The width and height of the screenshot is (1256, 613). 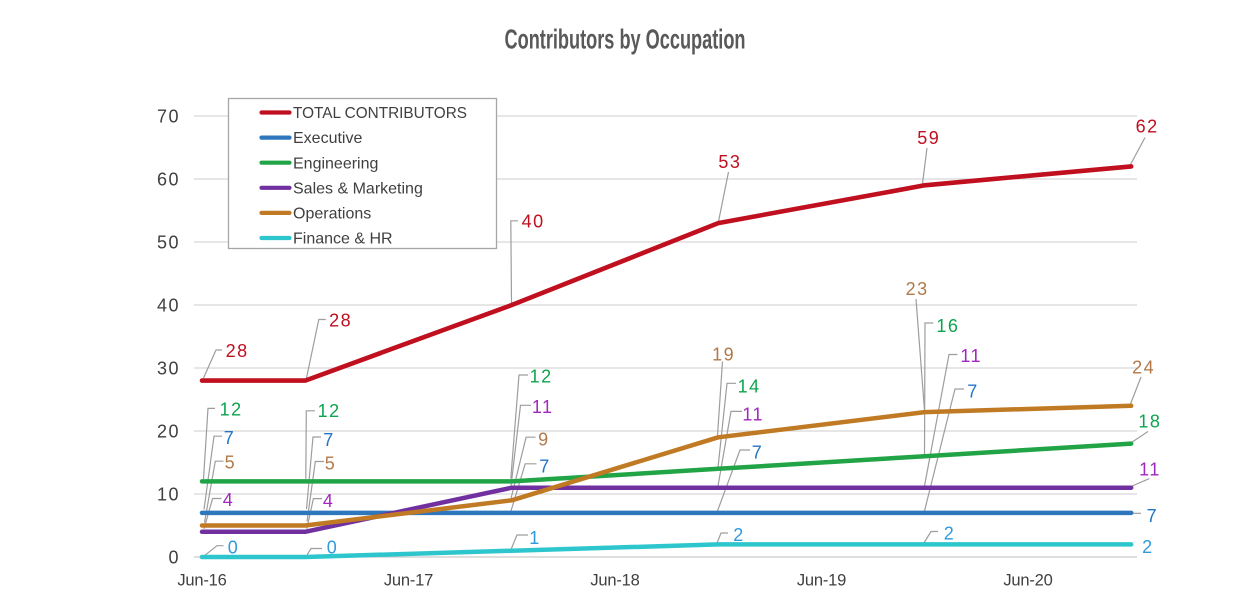 What do you see at coordinates (928, 138) in the screenshot?
I see `svg-text: 59` at bounding box center [928, 138].